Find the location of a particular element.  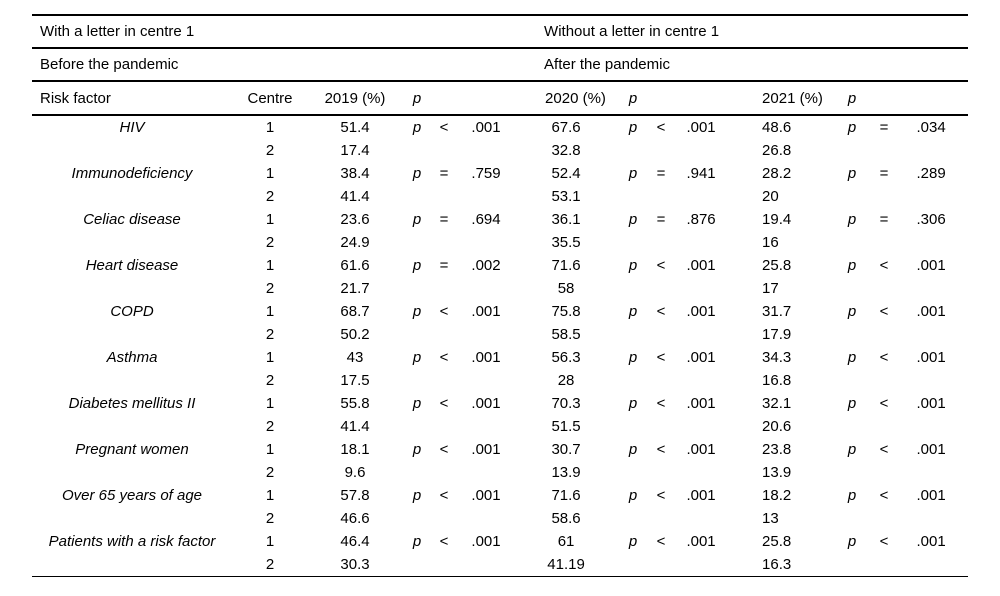

p-value: .289 is located at coordinates (931, 173).